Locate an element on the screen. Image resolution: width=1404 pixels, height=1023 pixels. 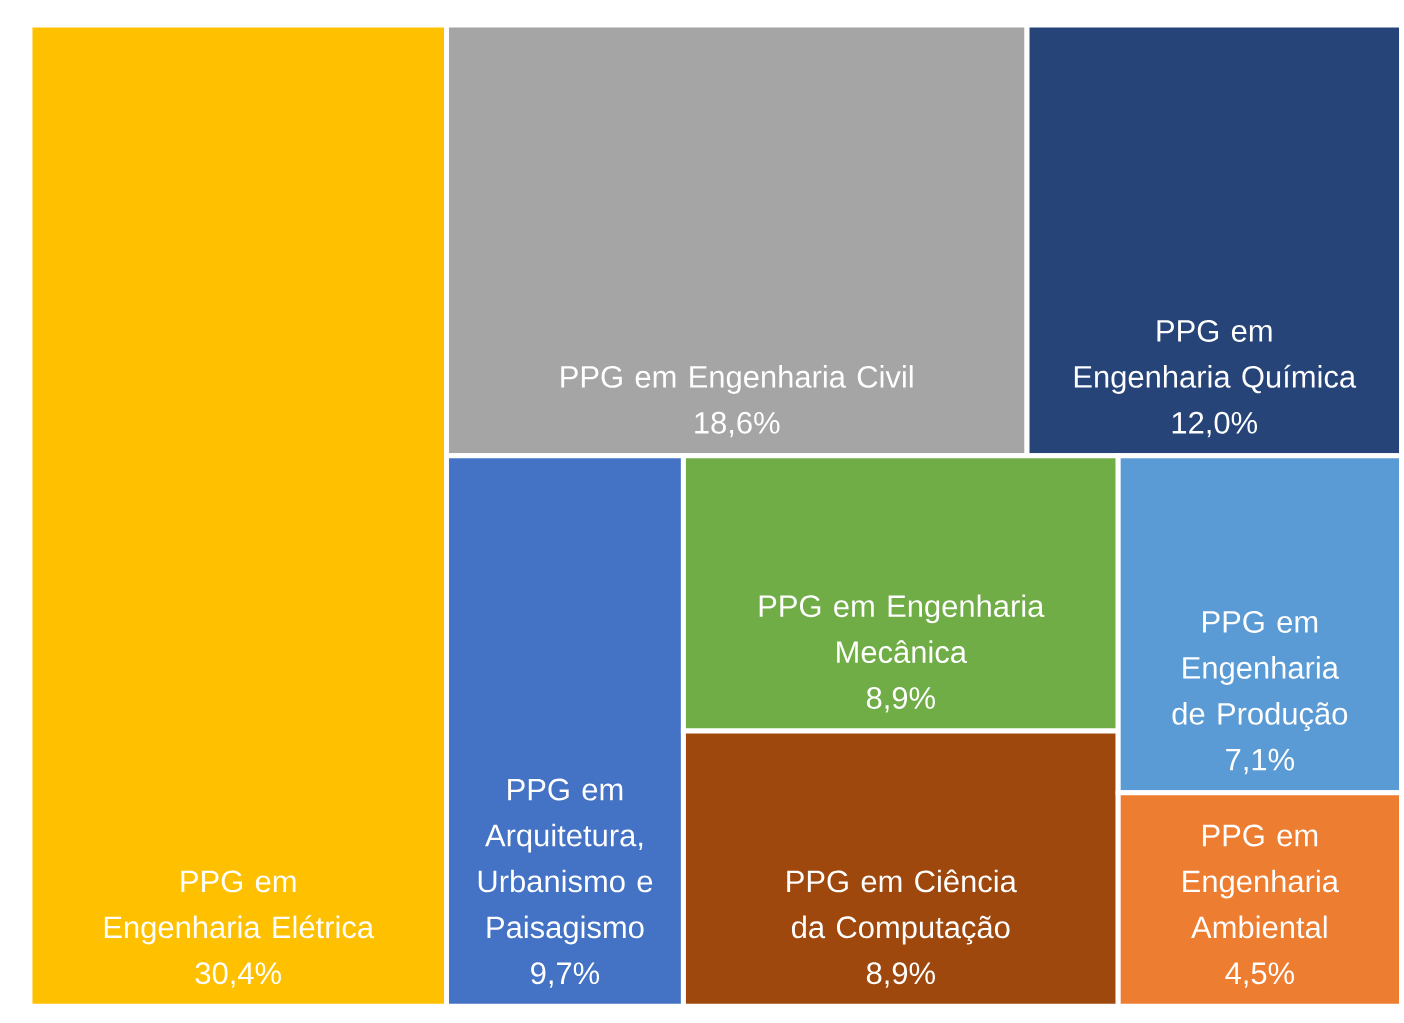
category-label: PPG em Engenharia Civil is located at coordinates (737, 379).